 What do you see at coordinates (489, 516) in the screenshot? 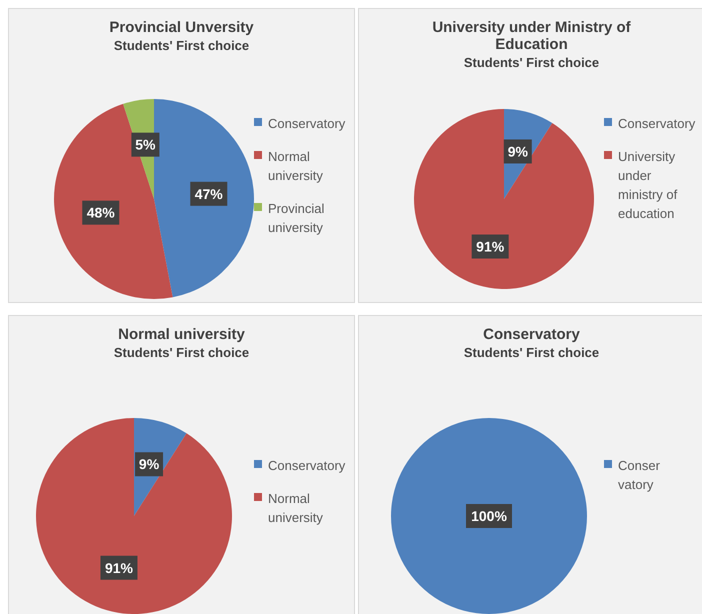
I see `data-label: 100%` at bounding box center [489, 516].